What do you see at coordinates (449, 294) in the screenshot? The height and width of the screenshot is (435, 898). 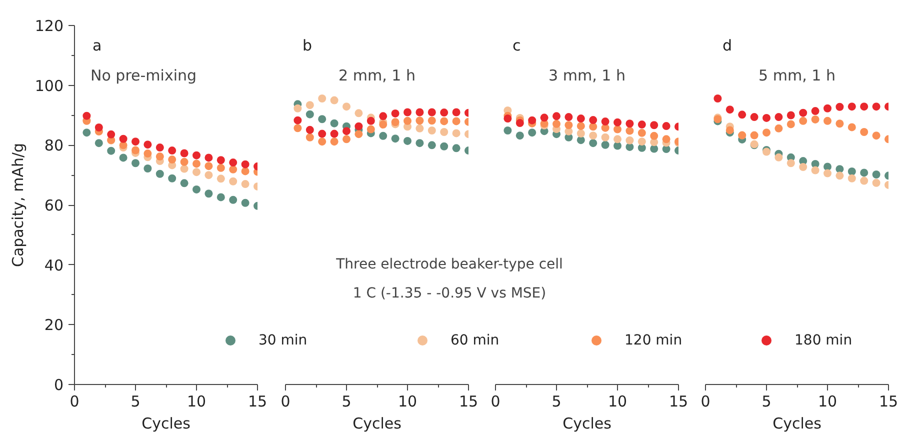 I see `annotation: 1 C (-1.35 - -0.95 V vs MSE)` at bounding box center [449, 294].